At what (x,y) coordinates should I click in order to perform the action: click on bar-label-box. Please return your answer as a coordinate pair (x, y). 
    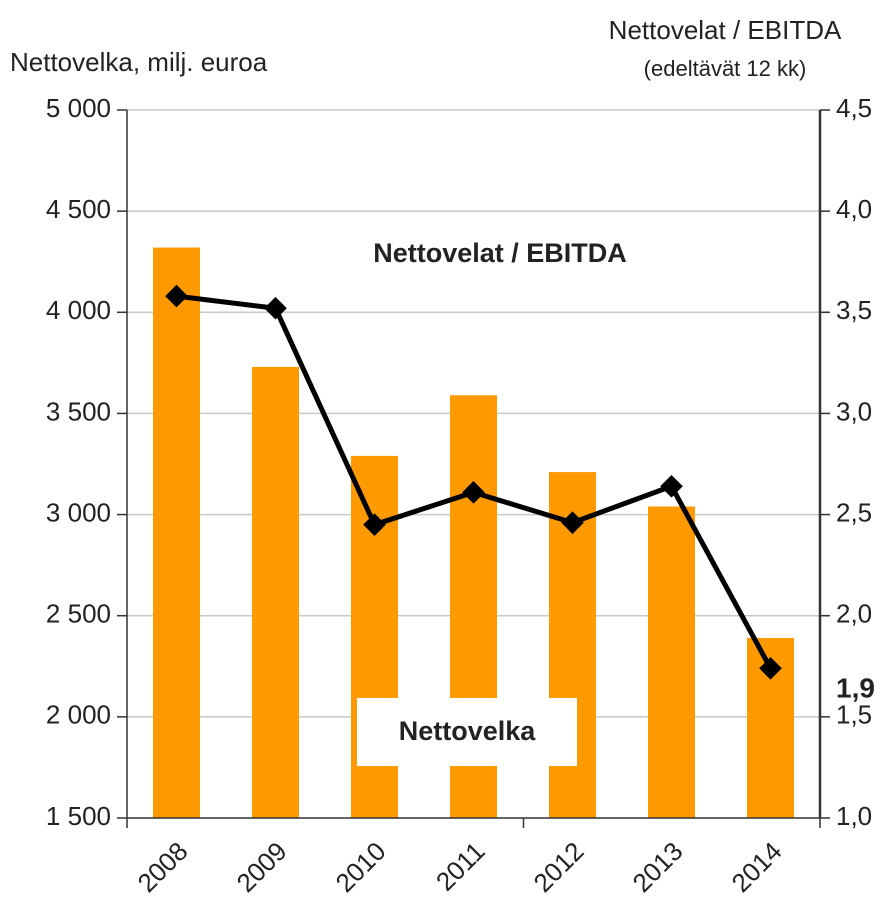
    Looking at the image, I should click on (467, 732).